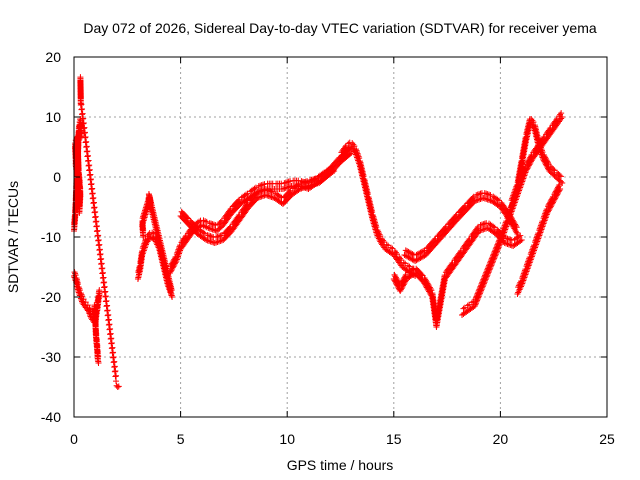 The height and width of the screenshot is (480, 640). What do you see at coordinates (51, 237) in the screenshot?
I see `y-tick-labels: -40 -30 -20 -10 0 10 20` at bounding box center [51, 237].